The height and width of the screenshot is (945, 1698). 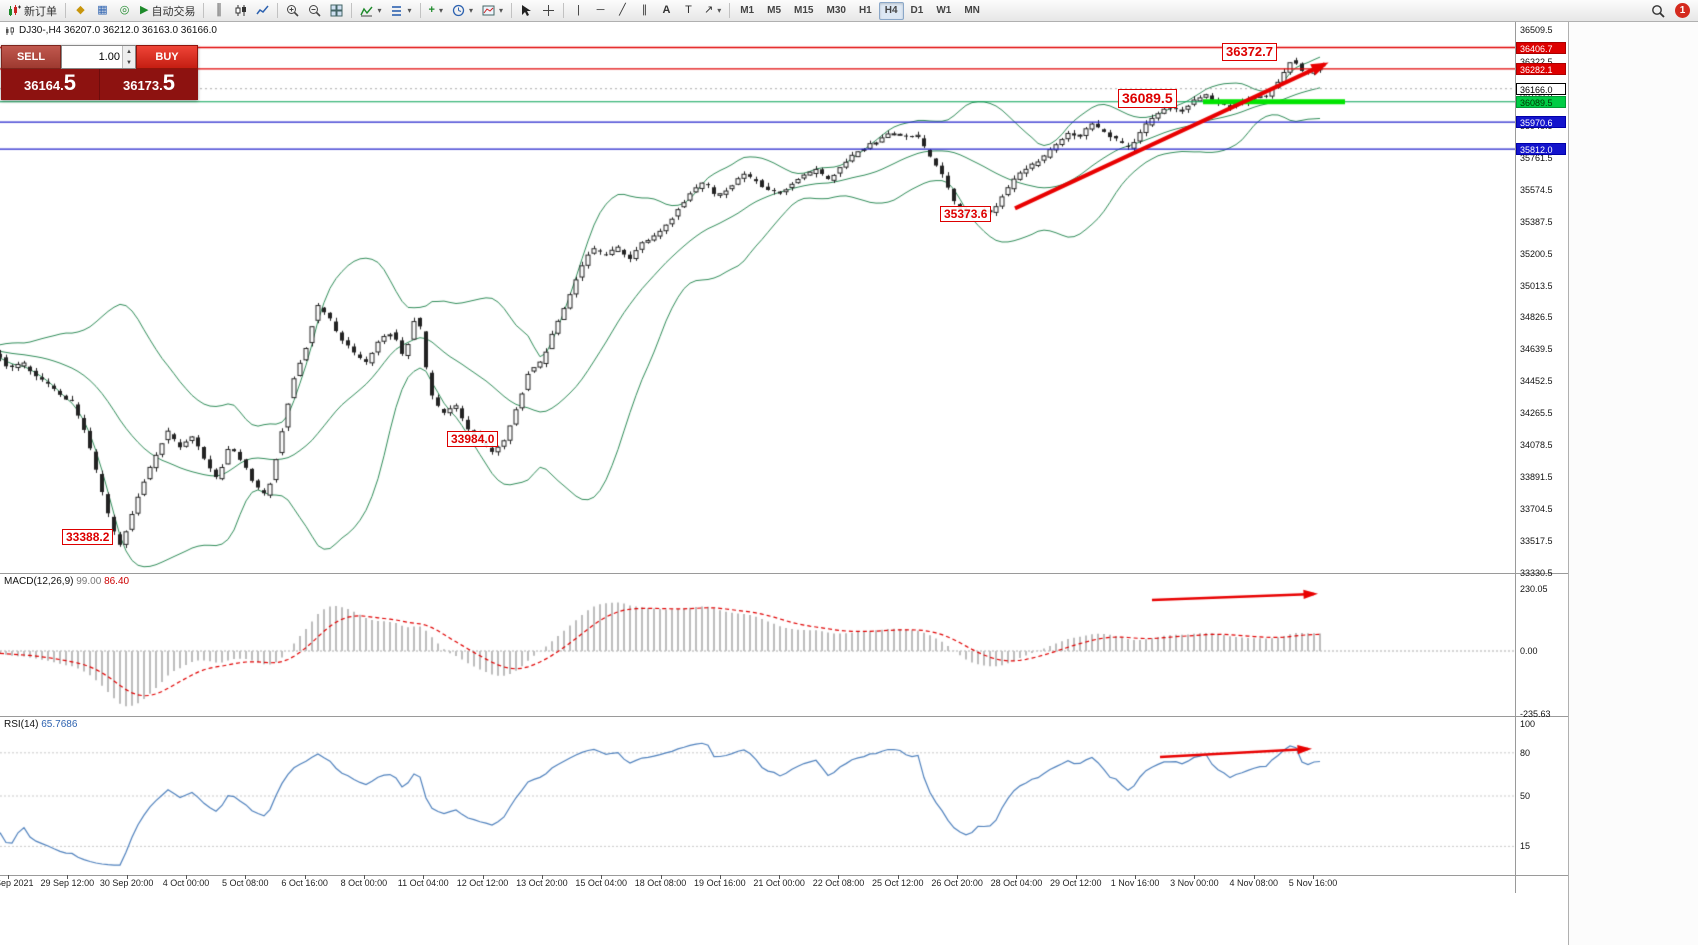 I want to click on period-clock-button: ▾, so click(x=462, y=10).